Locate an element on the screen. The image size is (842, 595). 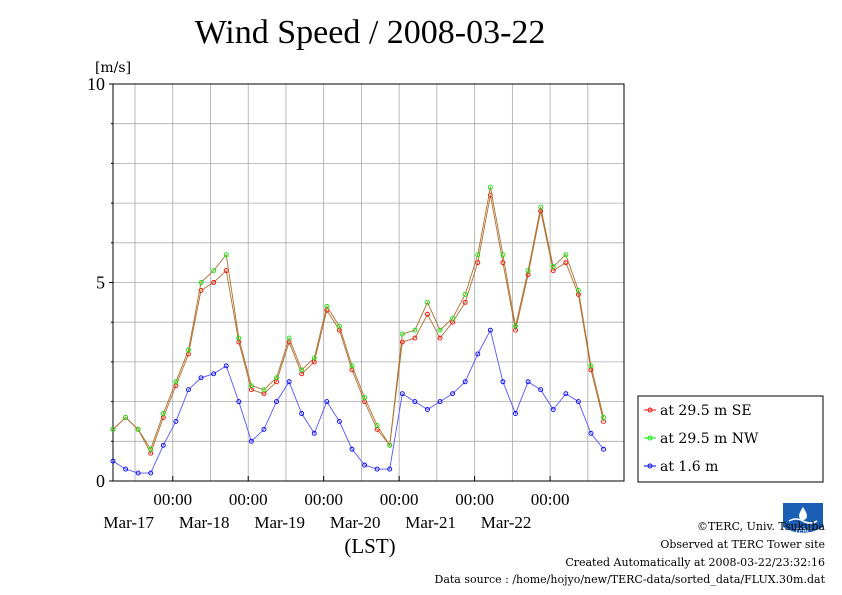
x-axis-label: (LST) is located at coordinates (369, 546).